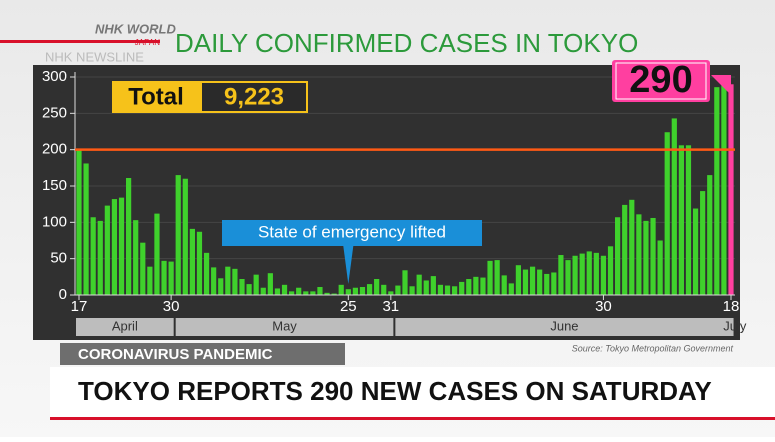 The image size is (775, 442). What do you see at coordinates (348, 306) in the screenshot?
I see `x-tick-label: 25` at bounding box center [348, 306].